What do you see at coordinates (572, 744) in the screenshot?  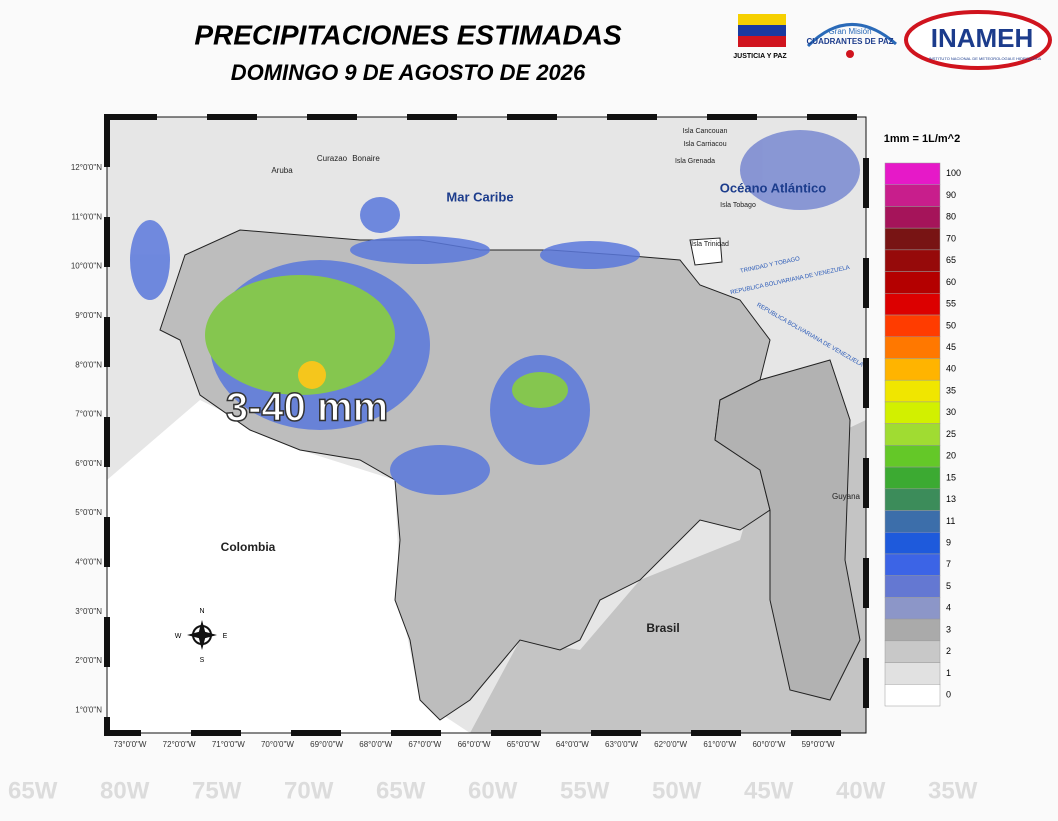 I see `lon-tick-label: 64°0'0"W` at bounding box center [572, 744].